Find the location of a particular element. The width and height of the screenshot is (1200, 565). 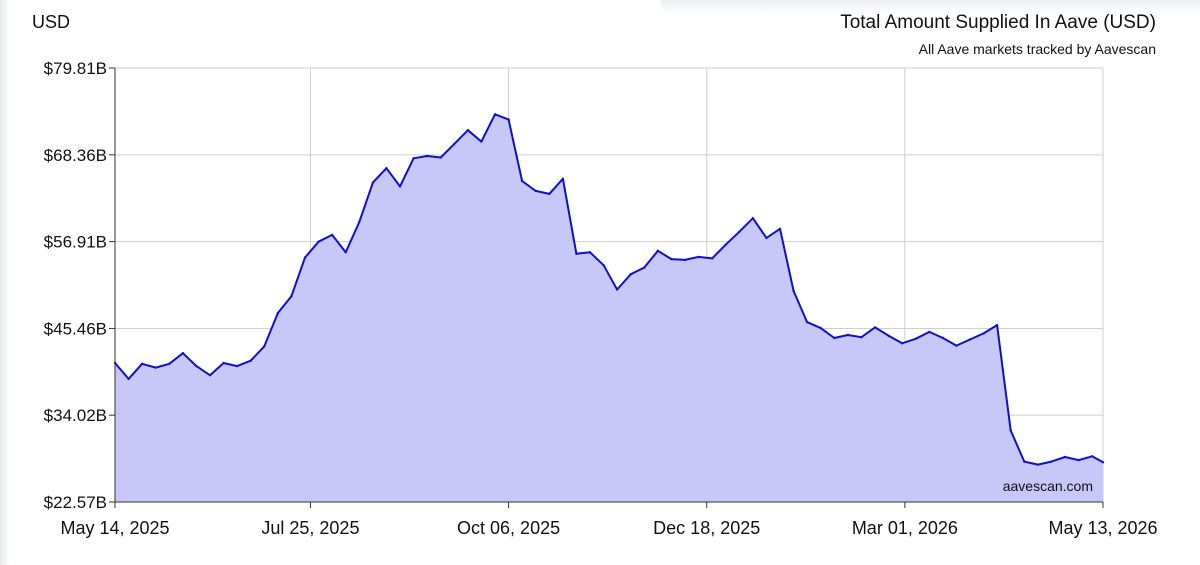

y-tick-label: $45.46B is located at coordinates (75, 328).